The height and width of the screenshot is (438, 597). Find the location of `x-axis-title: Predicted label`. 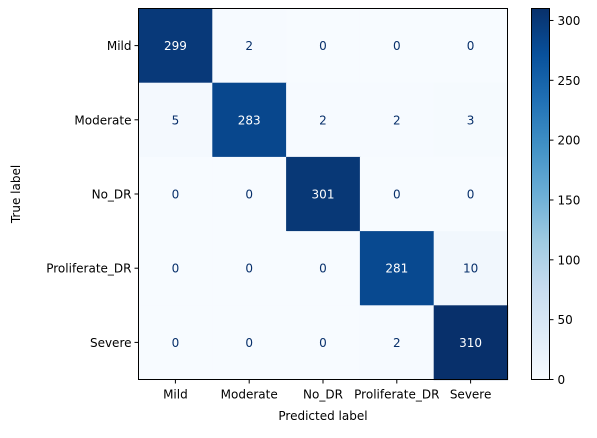

x-axis-title: Predicted label is located at coordinates (322, 416).